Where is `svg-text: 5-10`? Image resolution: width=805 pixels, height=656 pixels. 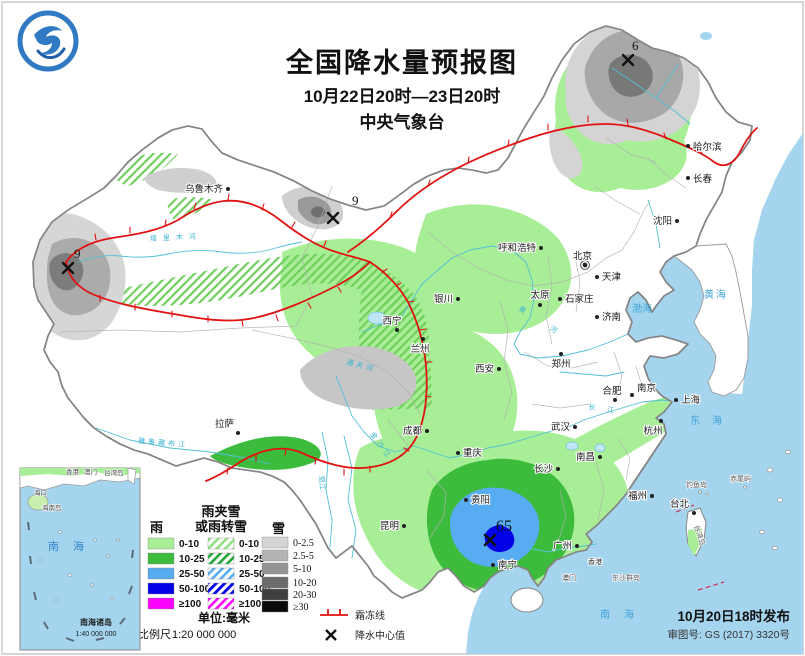 svg-text: 5-10 is located at coordinates (302, 569).